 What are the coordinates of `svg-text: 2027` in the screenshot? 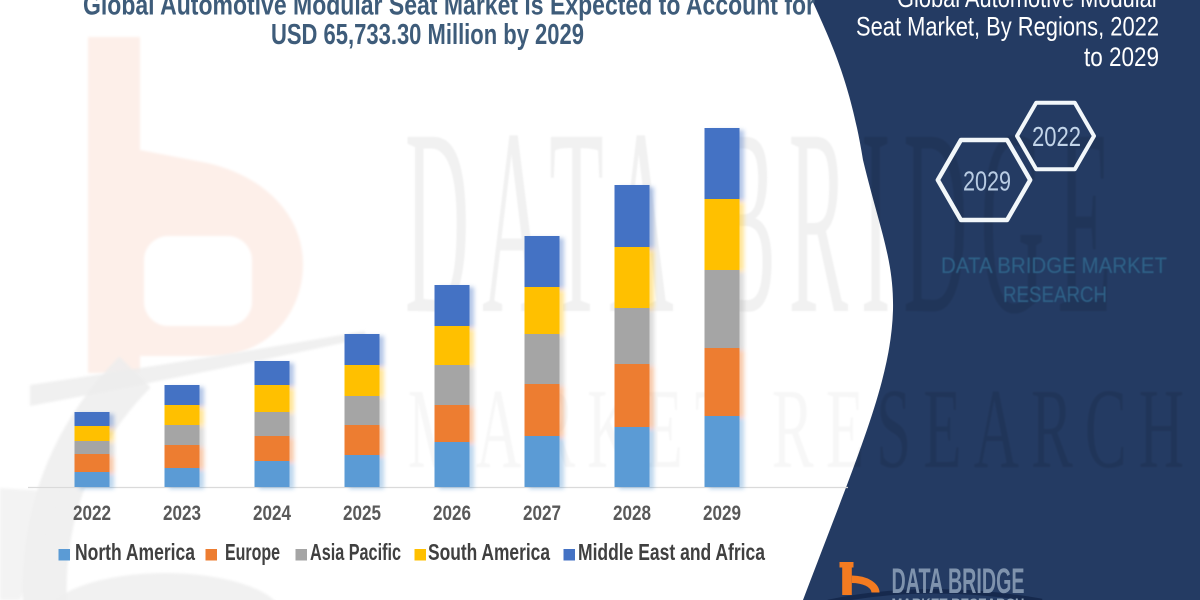 It's located at (542, 513).